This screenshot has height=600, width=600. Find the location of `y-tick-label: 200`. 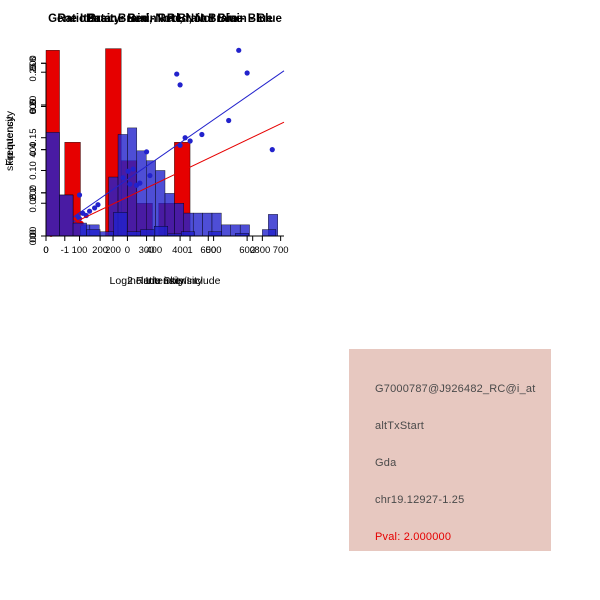

y-tick-label: 200 is located at coordinates (33, 193).